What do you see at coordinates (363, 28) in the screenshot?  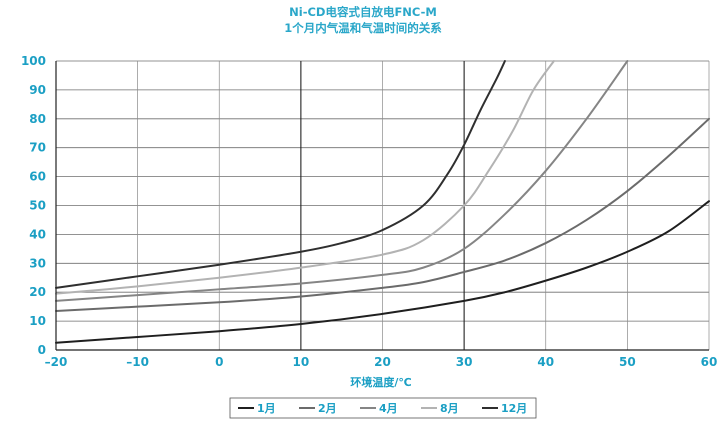 I see `chart-title-line-2: 1个月内气温和气温时间的关系` at bounding box center [363, 28].